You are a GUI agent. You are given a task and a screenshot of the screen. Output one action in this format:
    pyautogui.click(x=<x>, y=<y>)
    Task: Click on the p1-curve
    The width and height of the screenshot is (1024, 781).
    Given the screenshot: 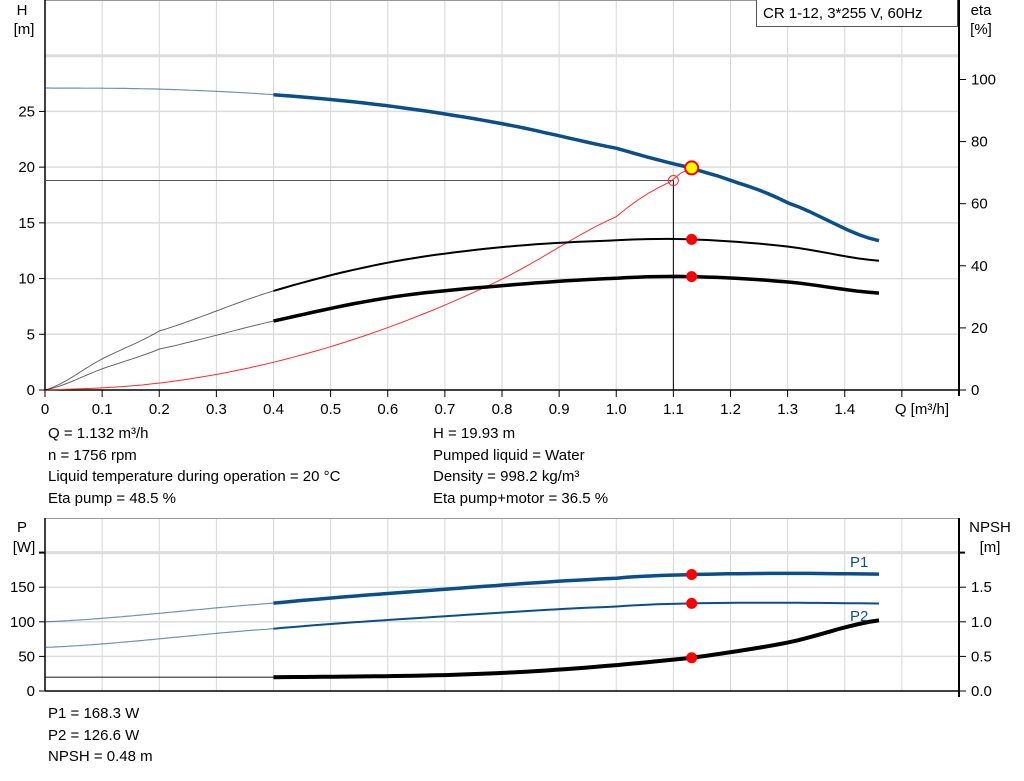 What is the action you would take?
    pyautogui.click(x=576, y=588)
    